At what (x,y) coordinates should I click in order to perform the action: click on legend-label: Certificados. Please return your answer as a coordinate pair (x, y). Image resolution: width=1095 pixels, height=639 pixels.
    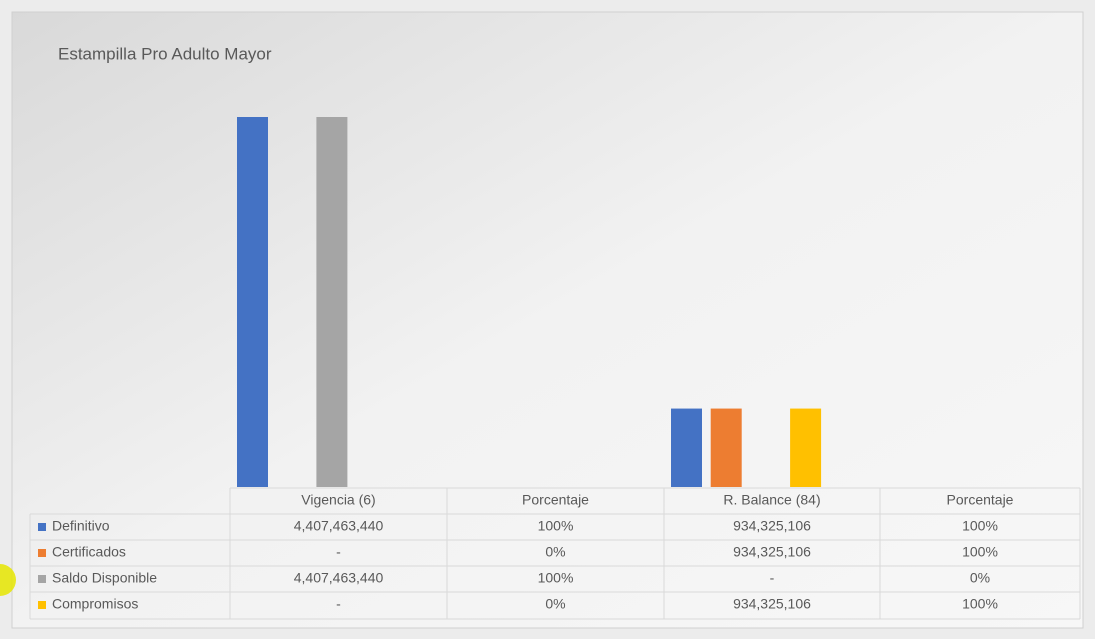
    Looking at the image, I should click on (89, 552).